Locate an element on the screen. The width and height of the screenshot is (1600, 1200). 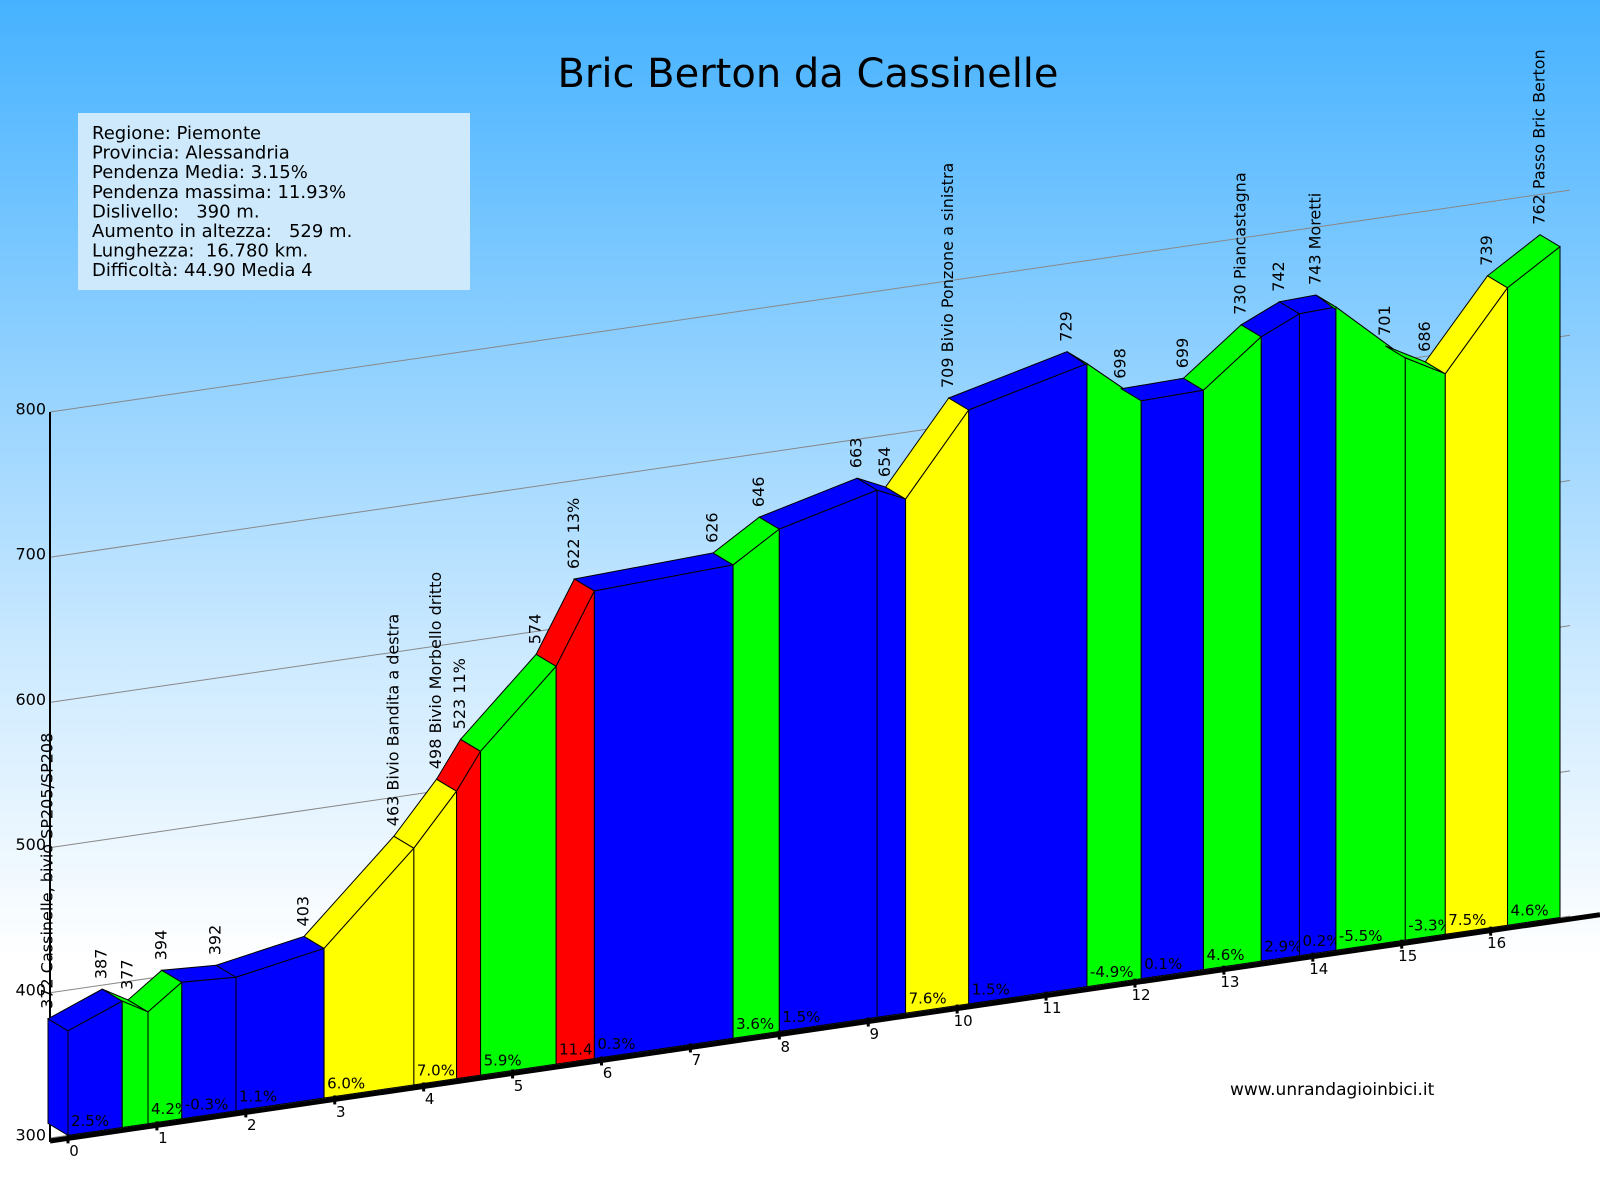
grade-label: 7.6% is located at coordinates (928, 999).